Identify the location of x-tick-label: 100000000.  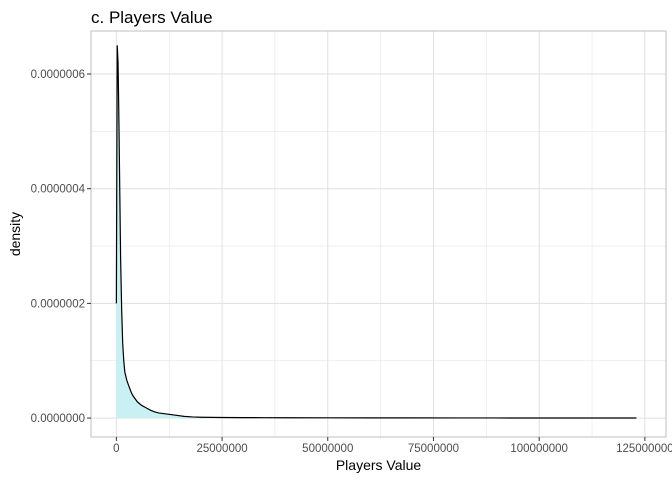
(539, 449).